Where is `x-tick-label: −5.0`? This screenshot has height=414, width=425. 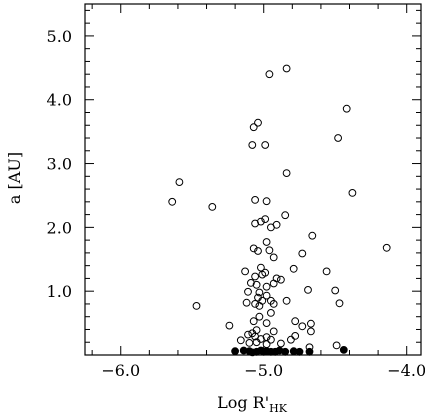
x-tick-label: −5.0 is located at coordinates (263, 370).